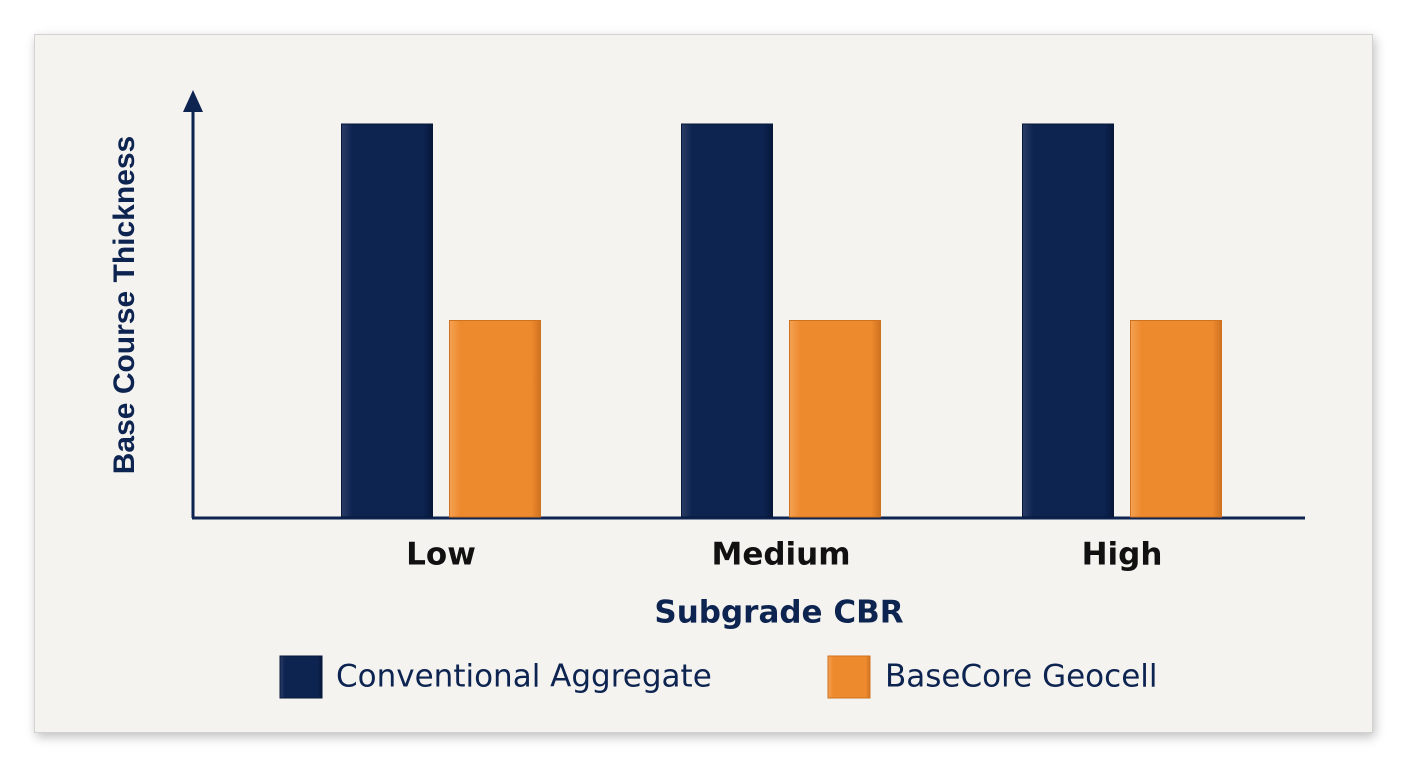  I want to click on legend-label-conventional: Conventional Aggregate, so click(524, 677).